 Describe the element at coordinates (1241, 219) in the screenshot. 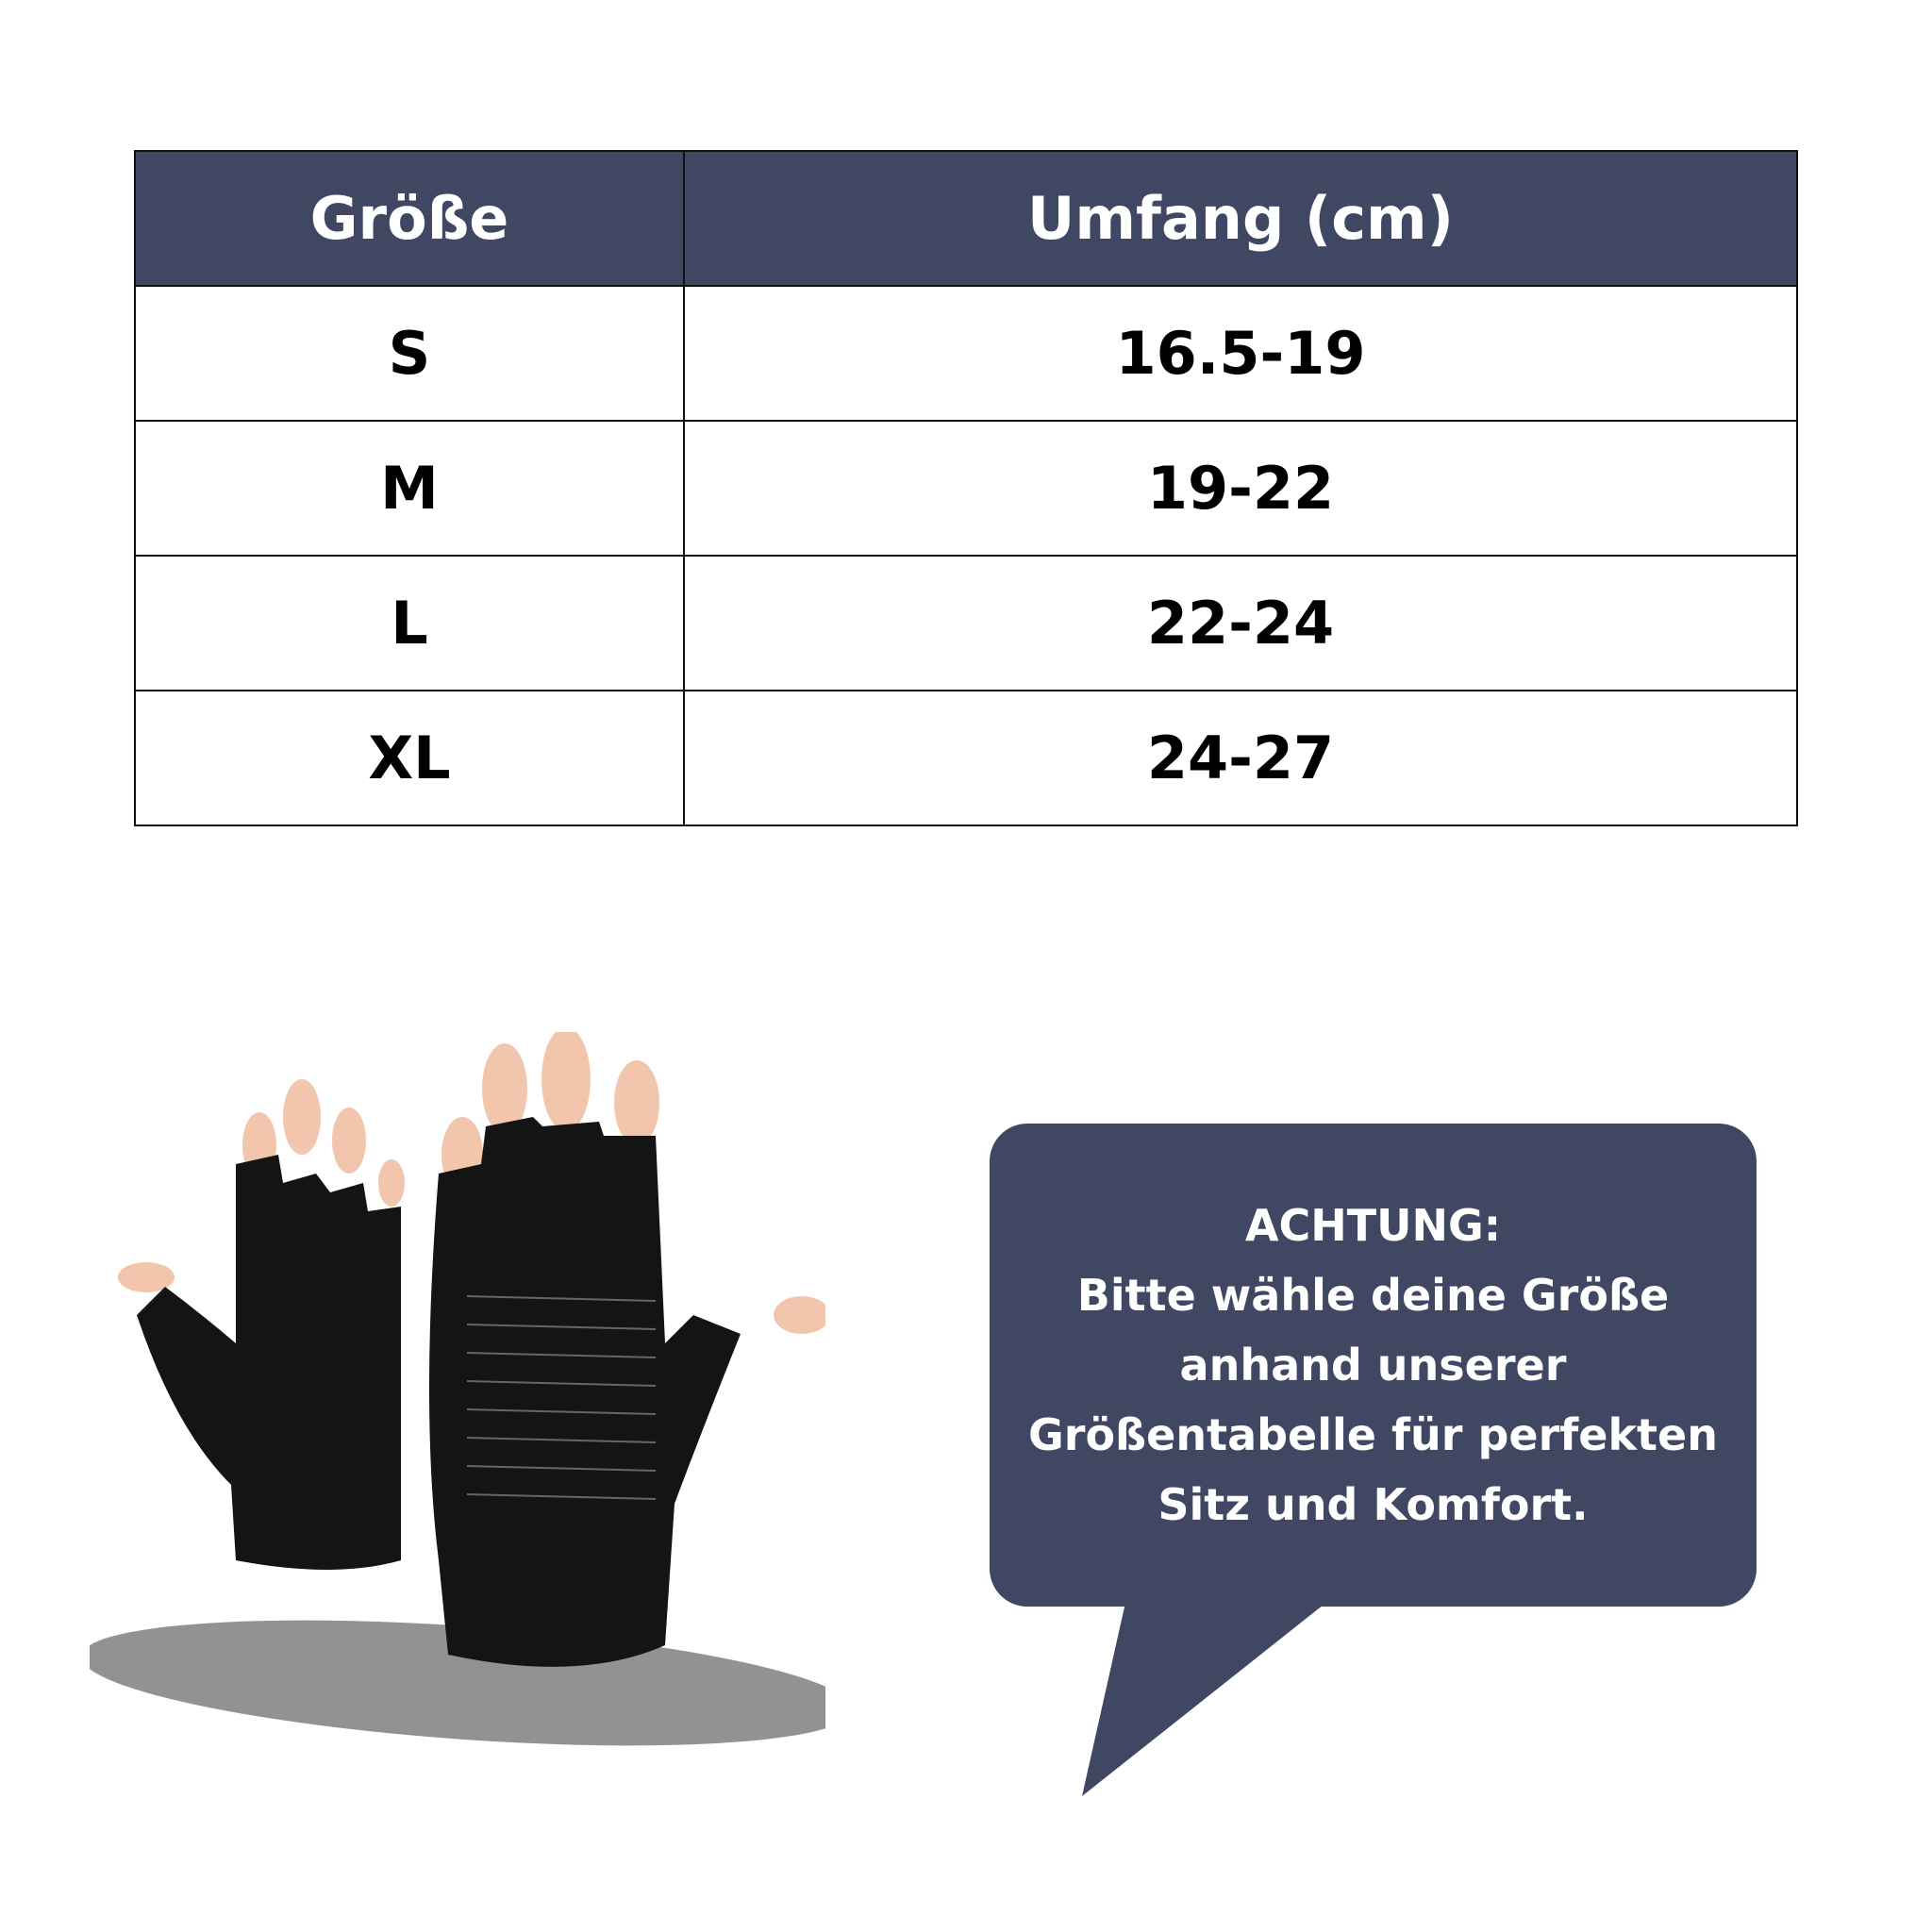

I see `header-circumference: Umfang (cm)` at that location.